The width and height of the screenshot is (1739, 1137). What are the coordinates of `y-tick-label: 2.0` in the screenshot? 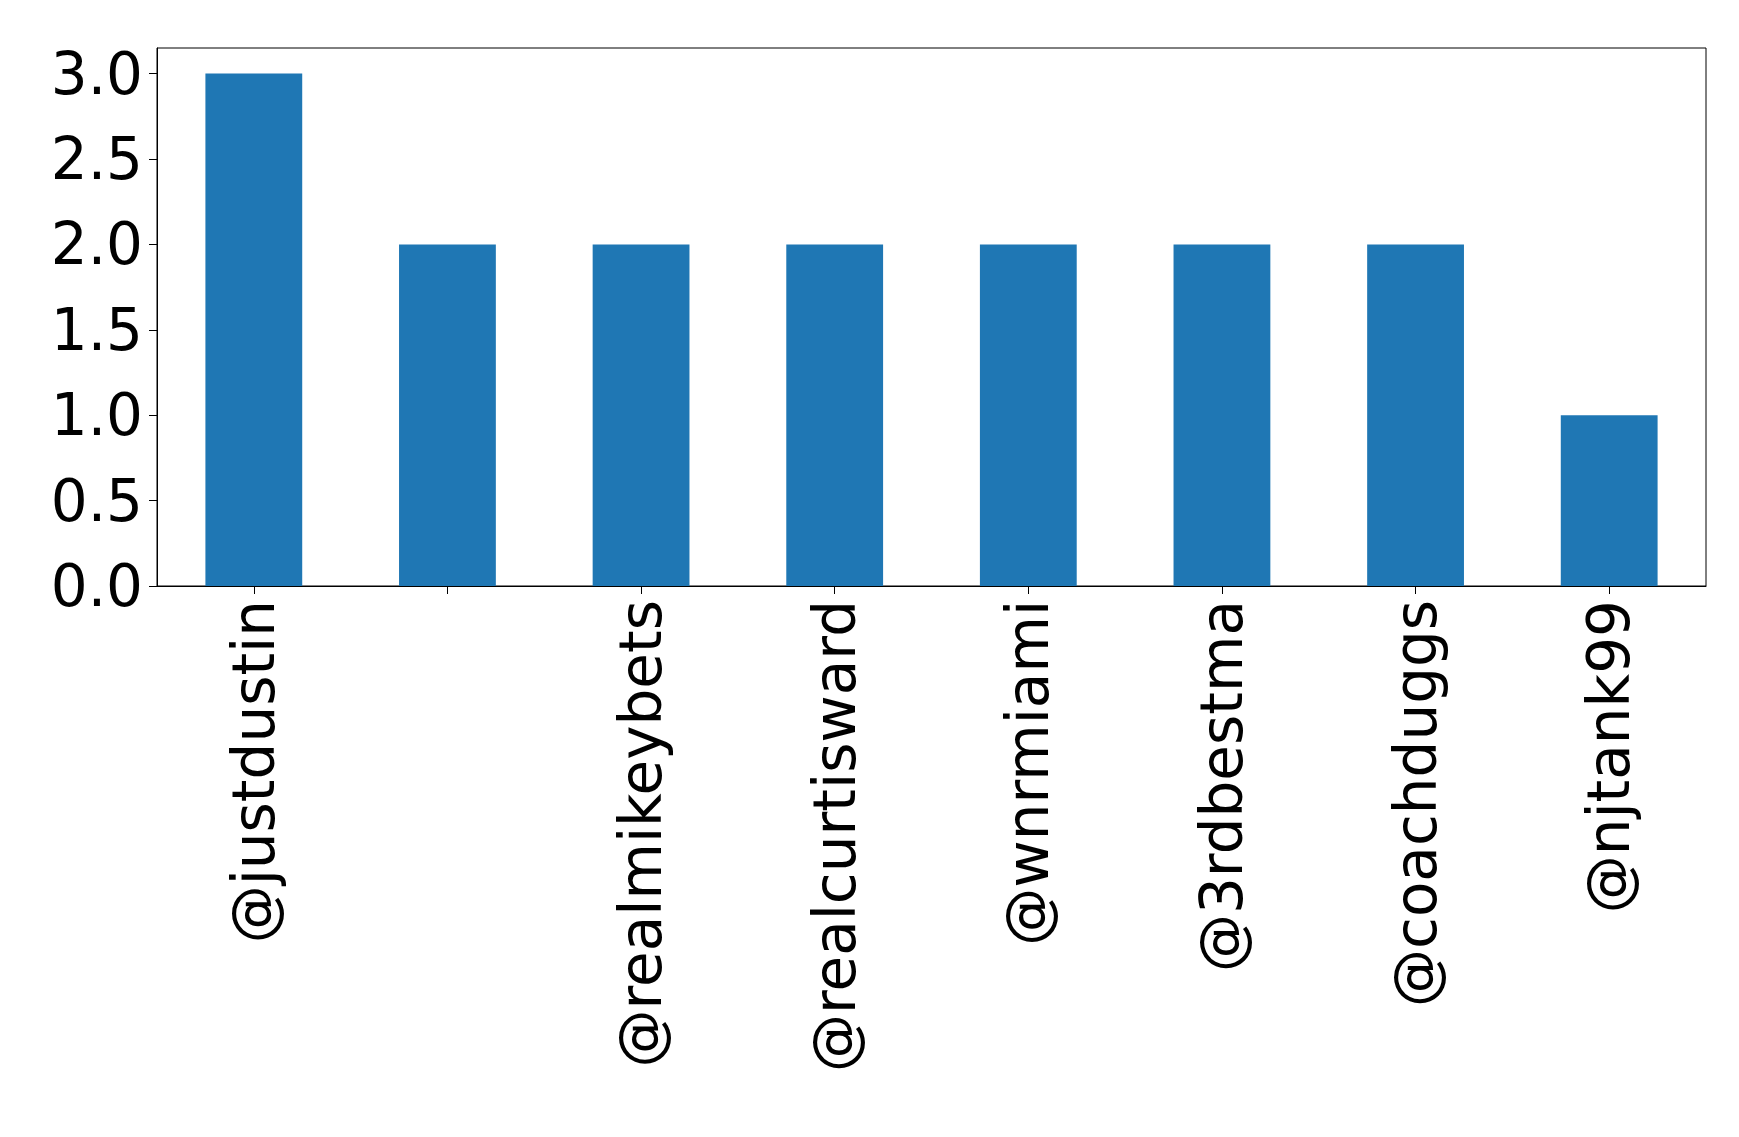 It's located at (96, 244).